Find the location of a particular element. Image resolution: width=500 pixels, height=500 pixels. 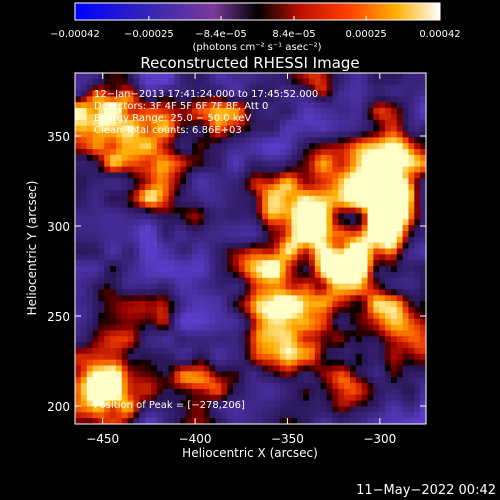

annotation-detectors: Detectors: 3F 4F 5F 6F 7F 8F, Att 0 is located at coordinates (181, 106).